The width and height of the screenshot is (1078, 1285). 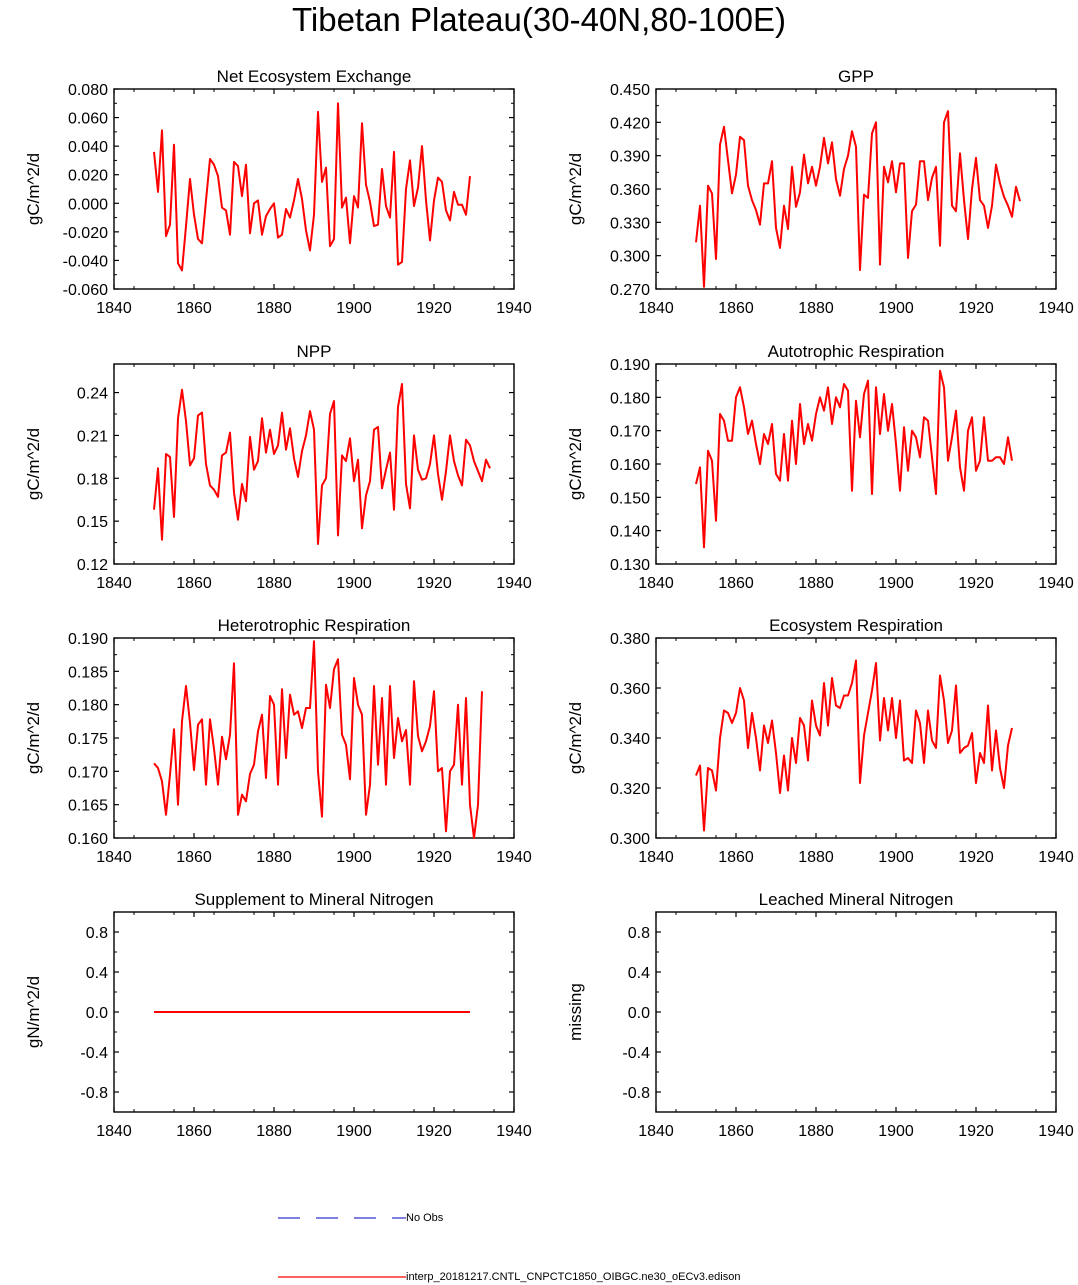 What do you see at coordinates (856, 76) in the screenshot?
I see `panel-title: GPP` at bounding box center [856, 76].